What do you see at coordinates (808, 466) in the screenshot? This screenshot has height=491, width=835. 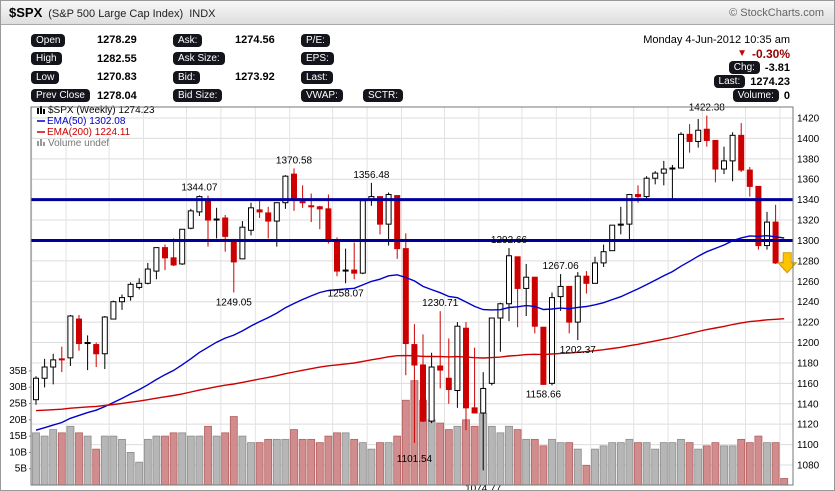 I see `price-axis-label: 1080` at bounding box center [808, 466].